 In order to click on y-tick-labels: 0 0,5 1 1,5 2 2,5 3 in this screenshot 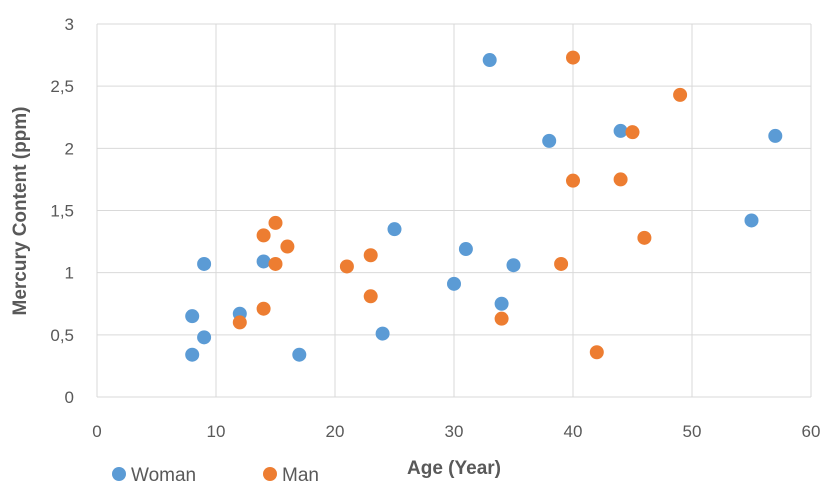, I will do `click(62, 211)`.